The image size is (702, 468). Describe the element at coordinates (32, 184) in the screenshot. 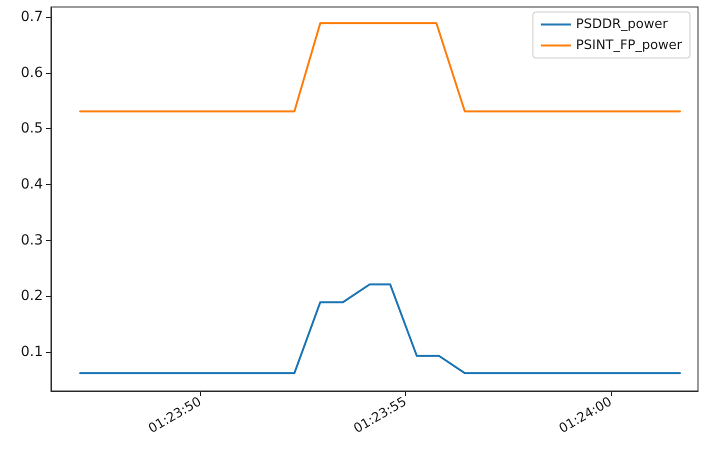

I see `y-tick-label: 0.4` at that location.